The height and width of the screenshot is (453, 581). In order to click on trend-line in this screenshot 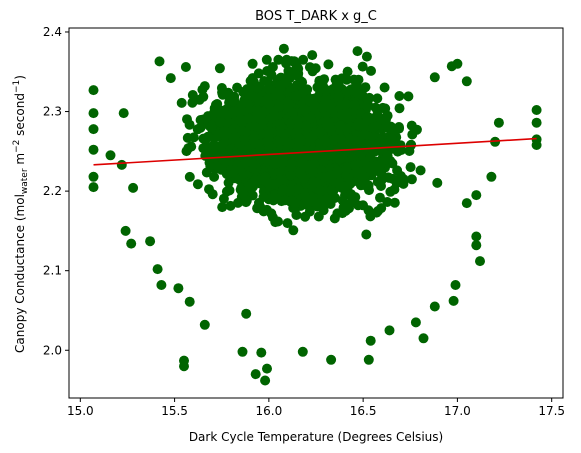, I will do `click(315, 151)`.